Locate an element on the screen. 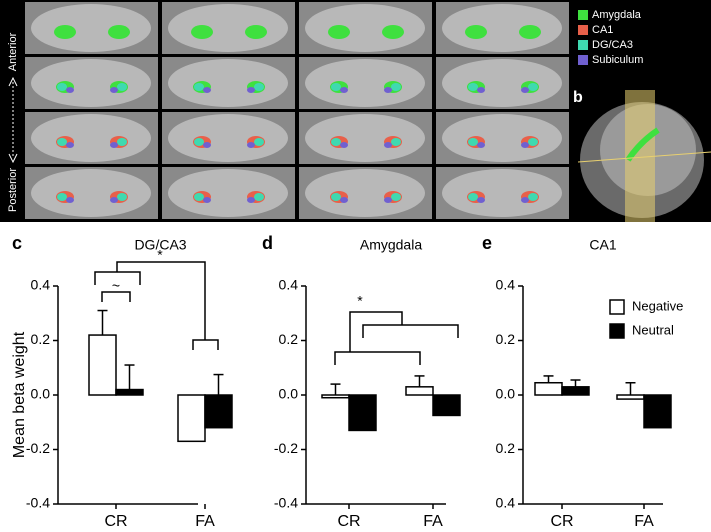  chart-title: DG/CA3 is located at coordinates (160, 245).